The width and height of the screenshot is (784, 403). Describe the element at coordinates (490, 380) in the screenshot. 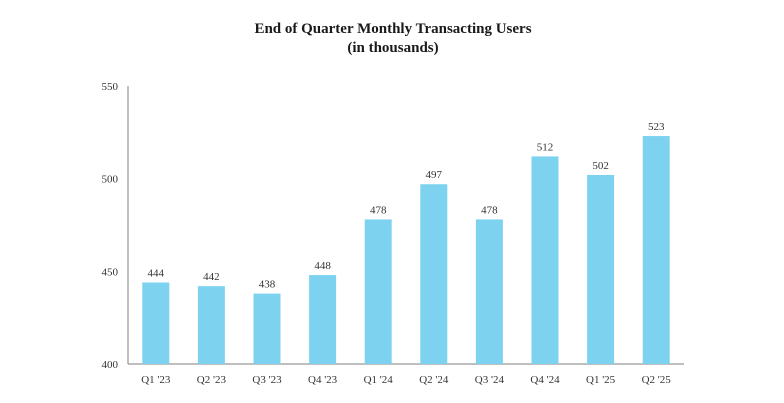

I see `x-tick-label: Q3 '24` at that location.